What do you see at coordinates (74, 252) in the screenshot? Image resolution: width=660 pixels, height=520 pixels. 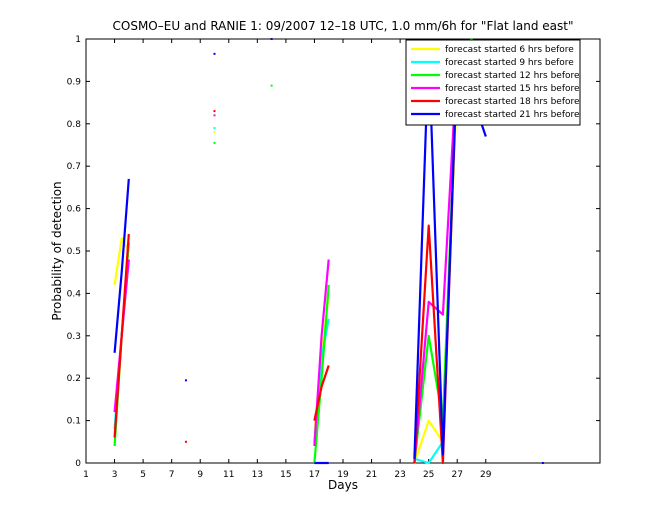 I see `y-tick-label: 0.5` at bounding box center [74, 252].